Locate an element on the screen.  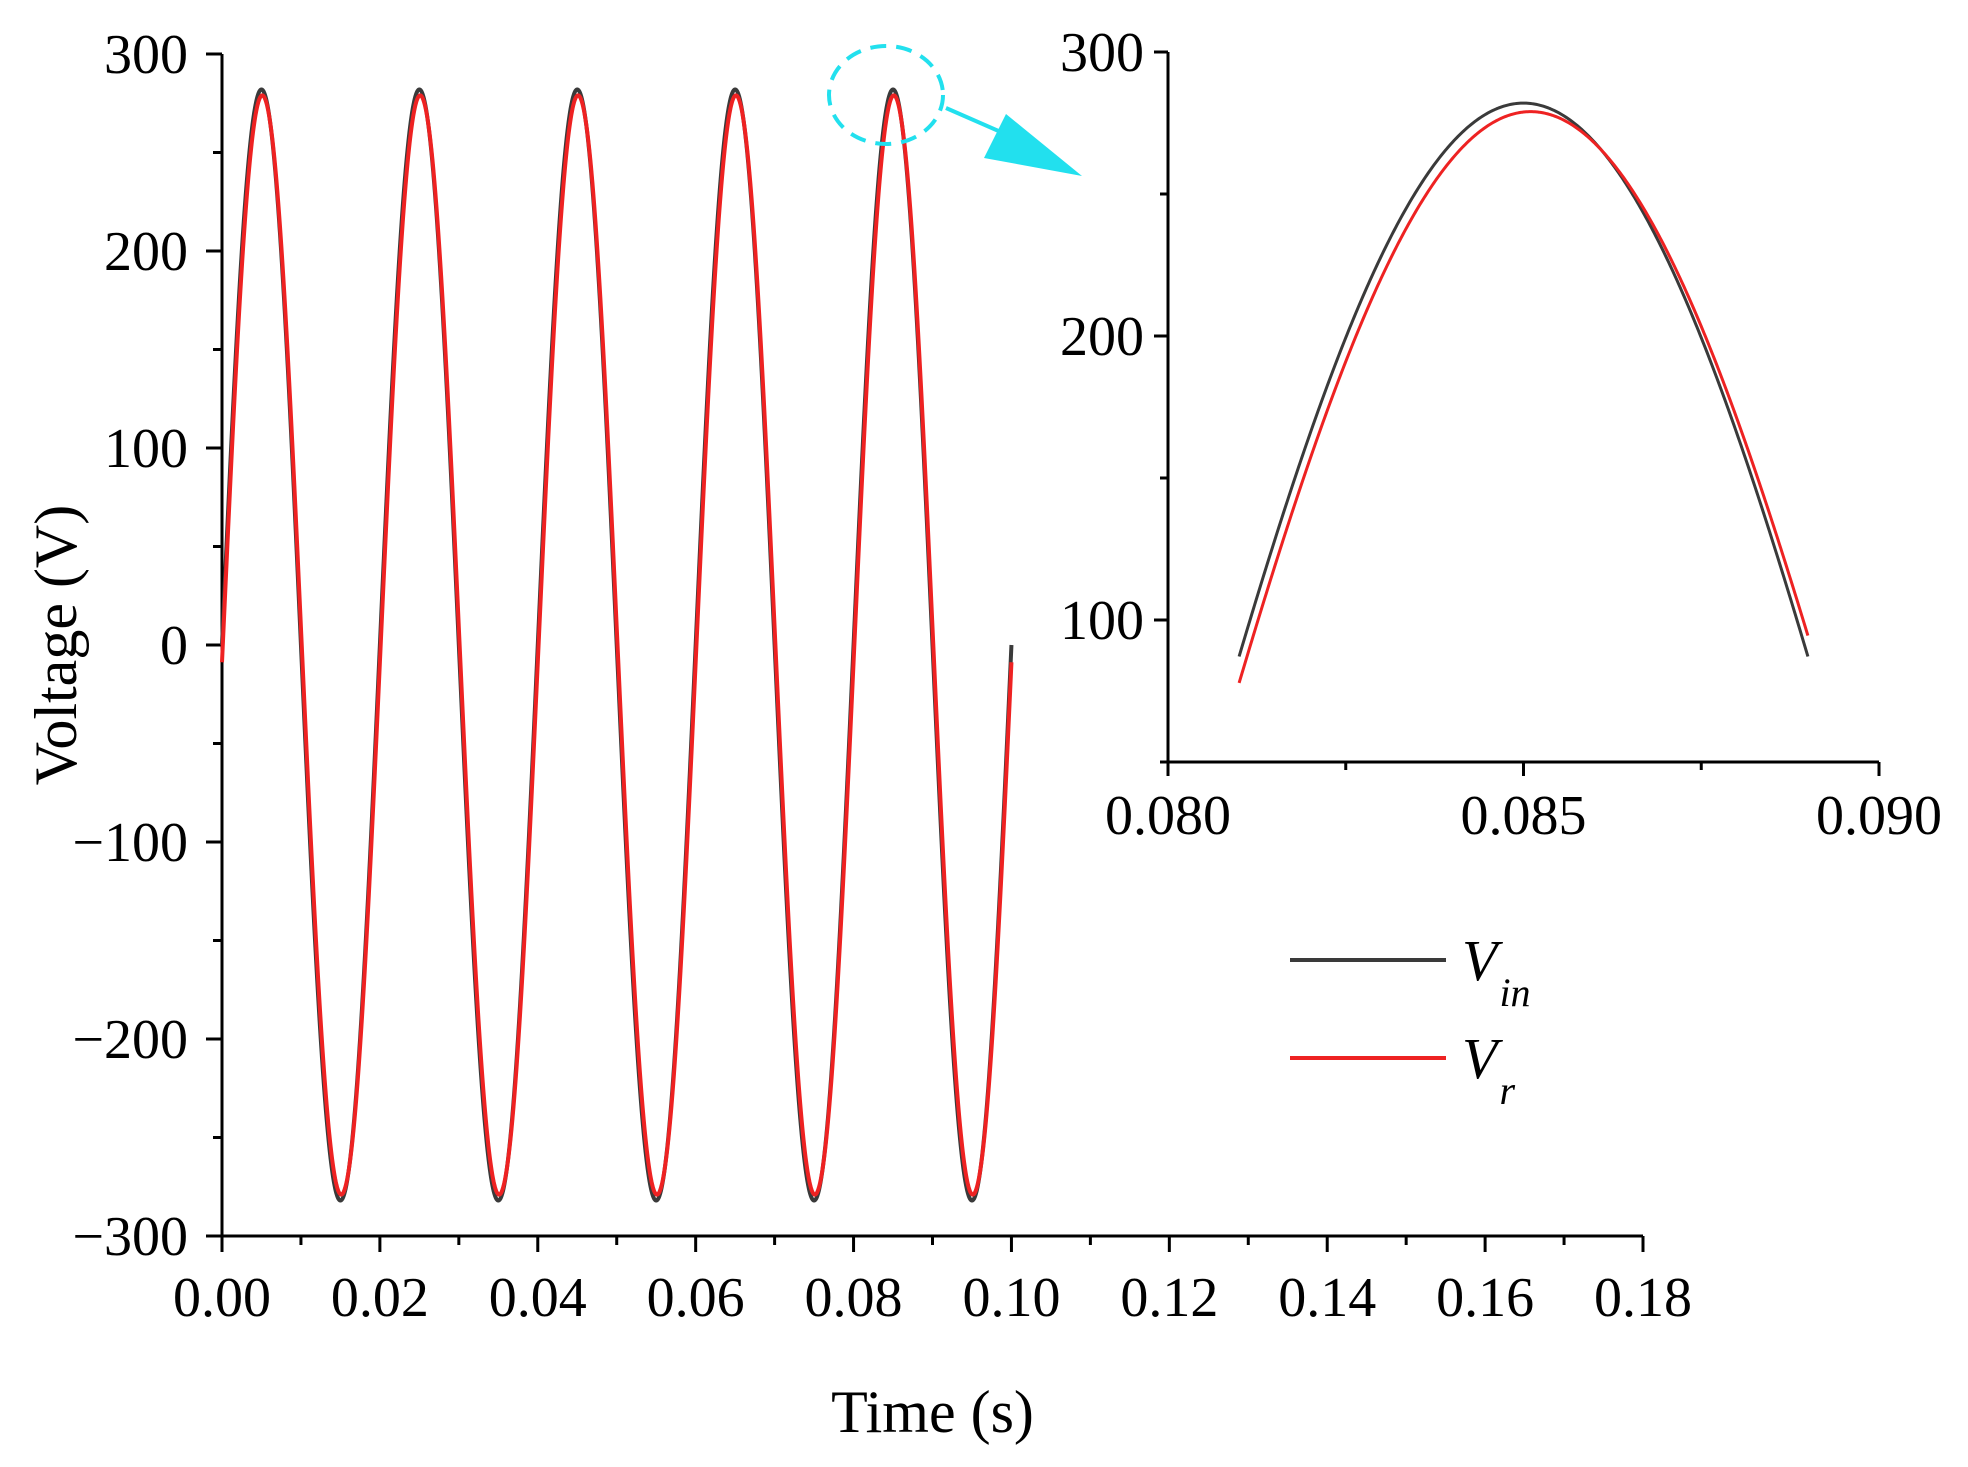
legend-label: Vin is located at coordinates (1496, 971).